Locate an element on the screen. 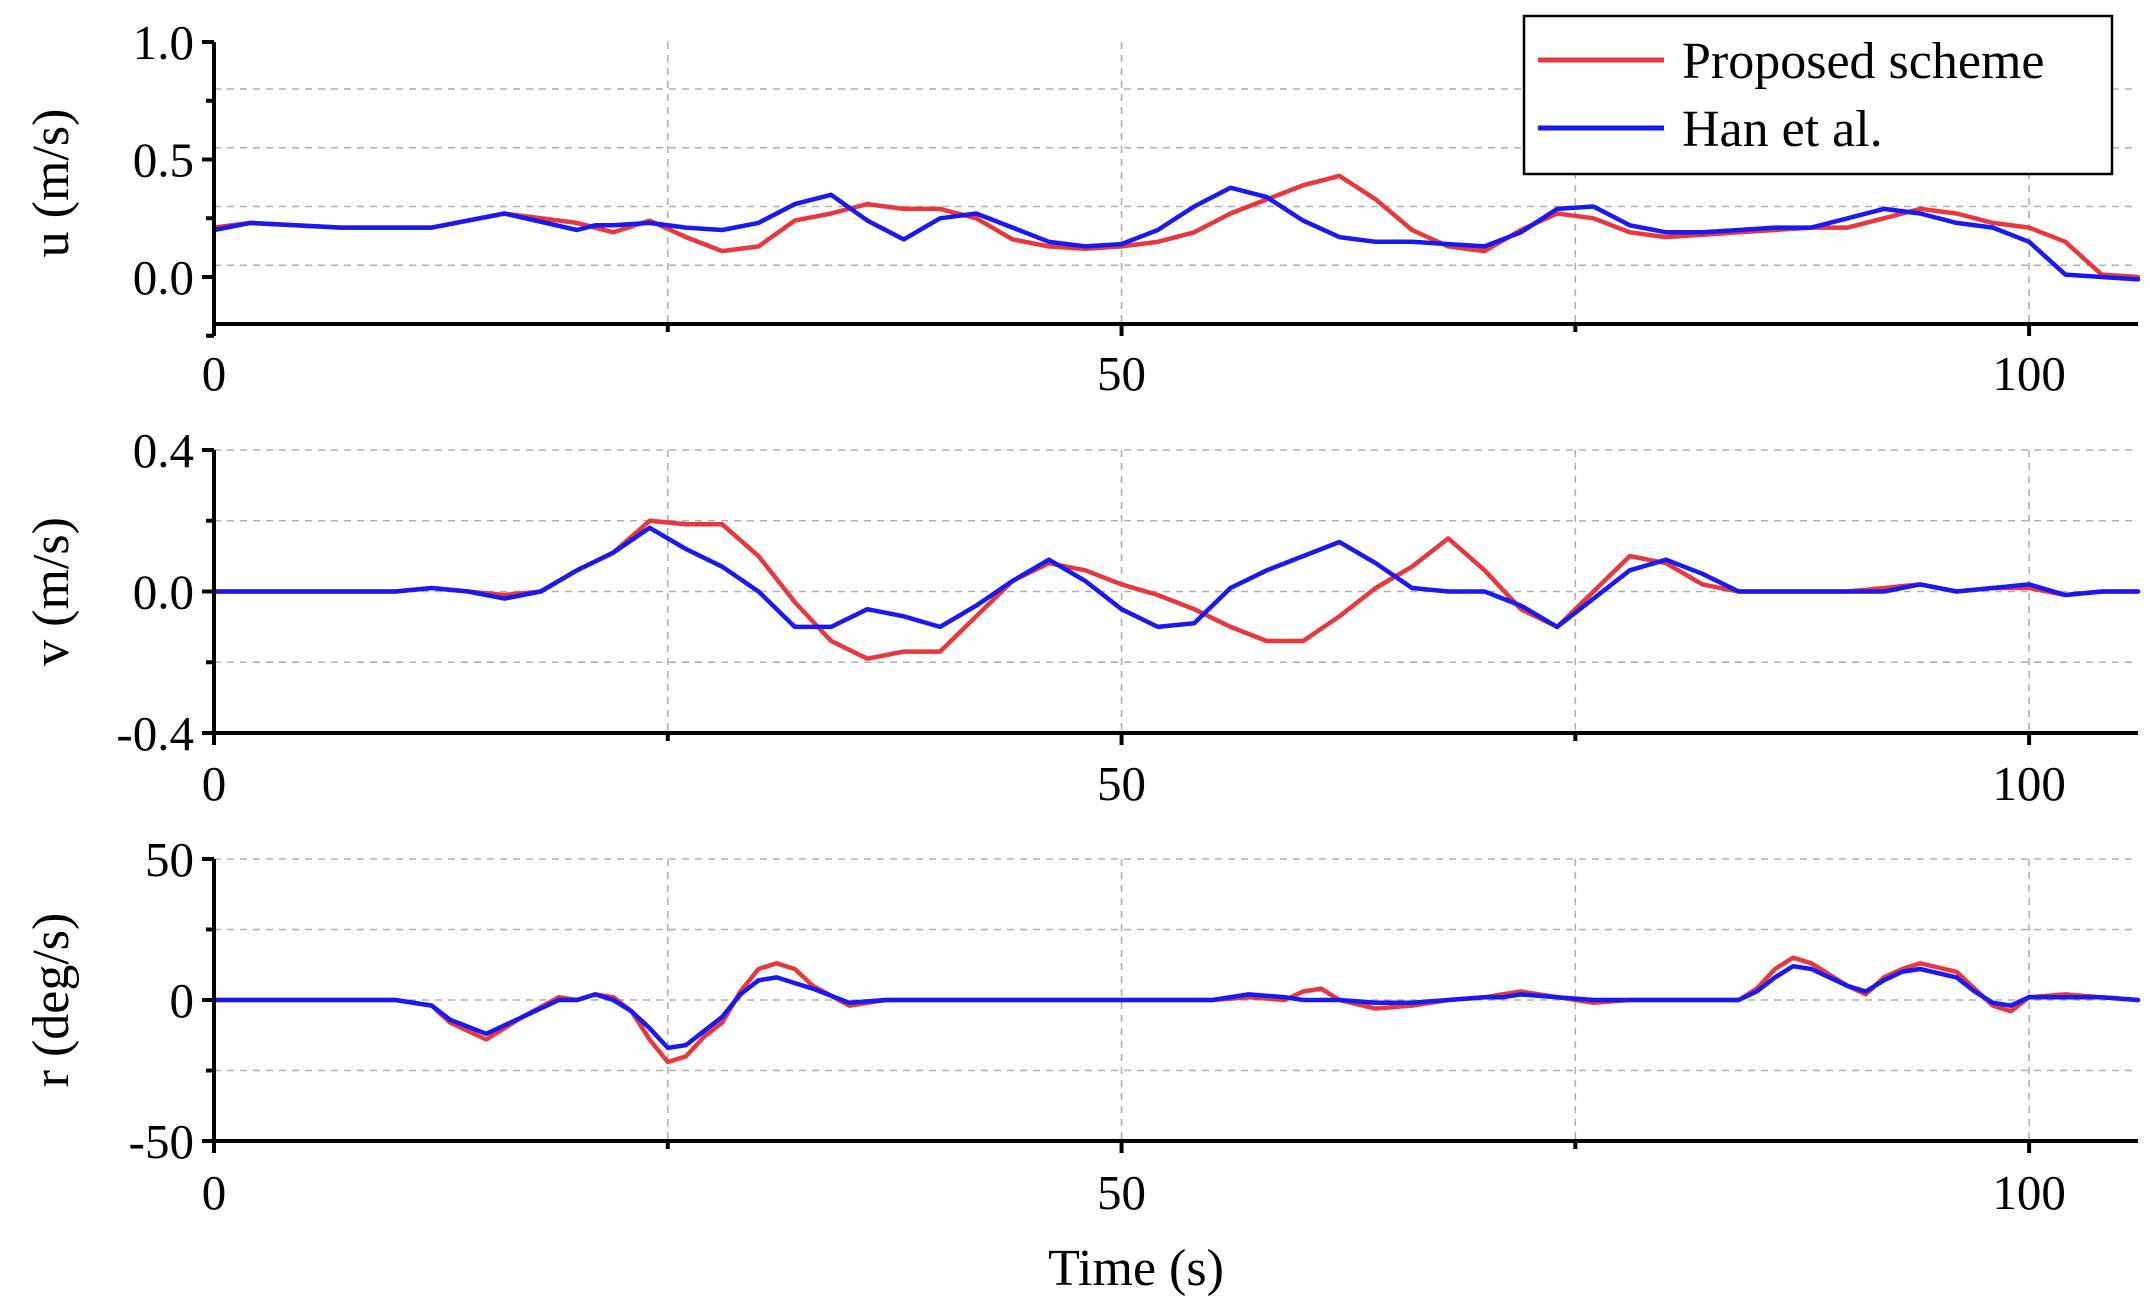 The width and height of the screenshot is (2150, 1306). legend-label: Proposed scheme is located at coordinates (1863, 61).